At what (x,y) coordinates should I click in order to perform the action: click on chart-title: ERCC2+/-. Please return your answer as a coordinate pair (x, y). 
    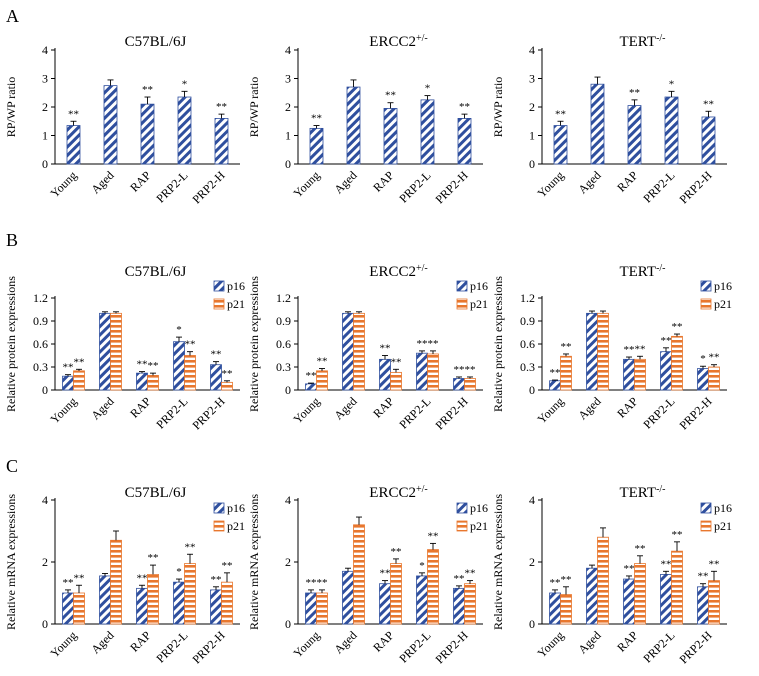
    Looking at the image, I should click on (398, 272).